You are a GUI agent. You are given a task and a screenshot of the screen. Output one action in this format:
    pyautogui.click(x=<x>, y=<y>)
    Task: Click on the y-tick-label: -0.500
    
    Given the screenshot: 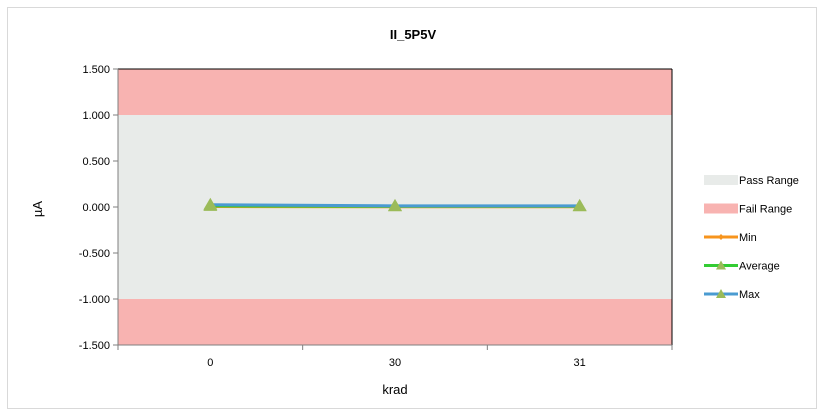 What is the action you would take?
    pyautogui.click(x=94, y=254)
    